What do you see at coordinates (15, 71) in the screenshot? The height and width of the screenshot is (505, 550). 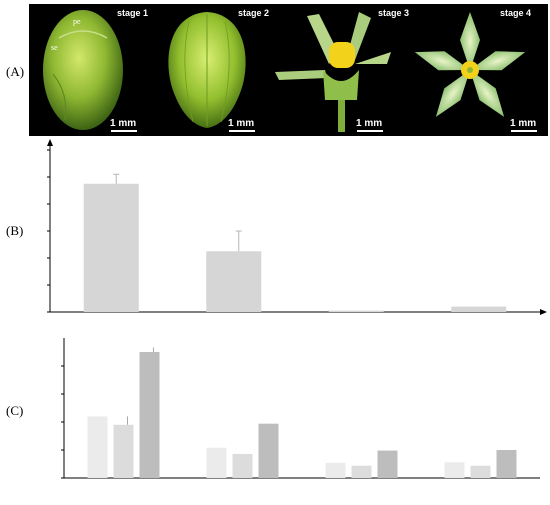 I see `panel-label-a: (A)` at bounding box center [15, 71].